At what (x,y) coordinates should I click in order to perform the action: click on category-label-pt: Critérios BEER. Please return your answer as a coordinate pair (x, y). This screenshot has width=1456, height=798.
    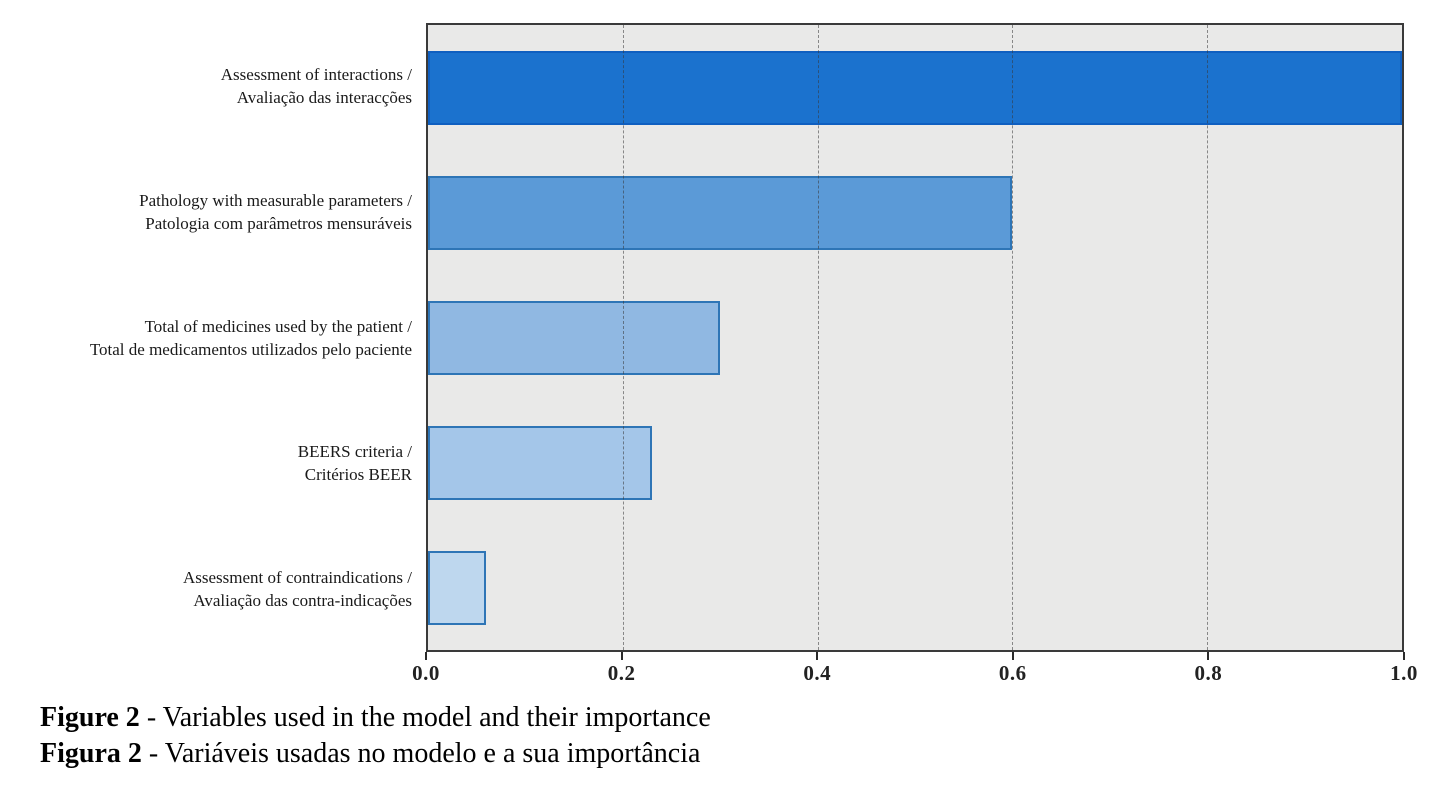
    Looking at the image, I should click on (358, 475).